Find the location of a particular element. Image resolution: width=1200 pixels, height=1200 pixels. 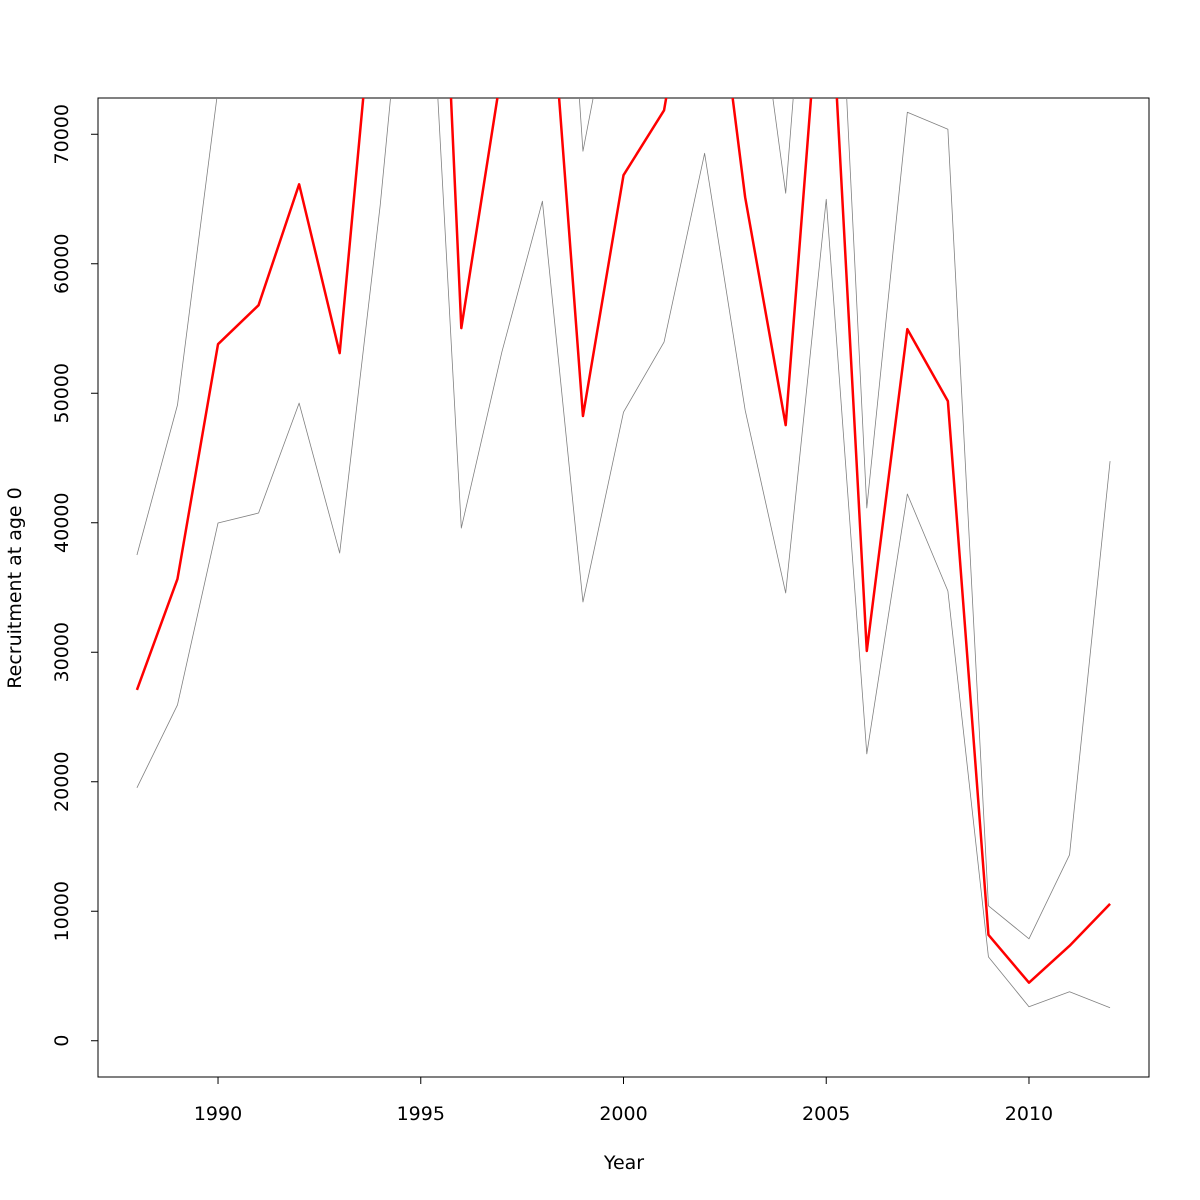

y-tick-label: 60000 is located at coordinates (62, 264).